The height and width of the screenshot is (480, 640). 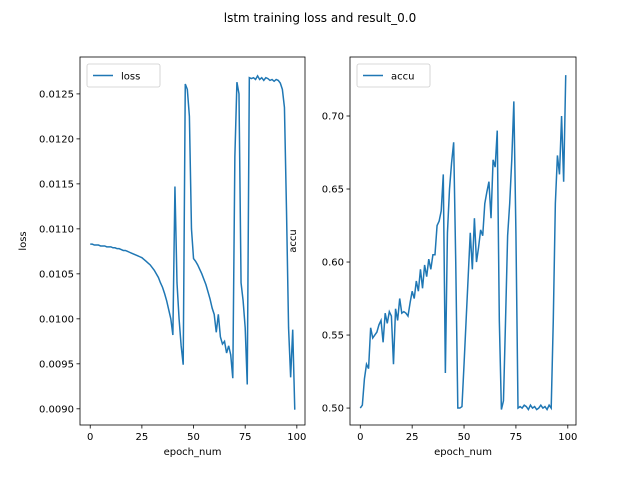 What do you see at coordinates (56, 139) in the screenshot?
I see `y-tick-label: 0.0120` at bounding box center [56, 139].